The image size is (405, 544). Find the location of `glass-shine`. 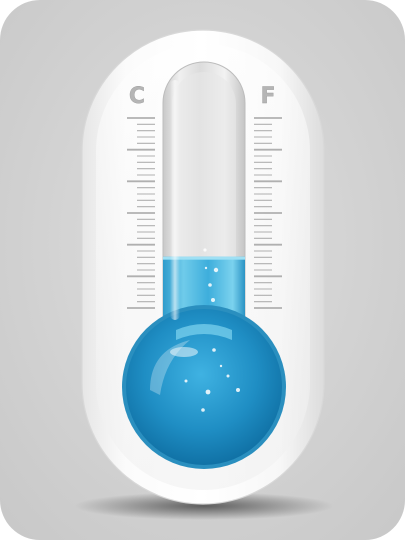

glass-shine is located at coordinates (175, 200).